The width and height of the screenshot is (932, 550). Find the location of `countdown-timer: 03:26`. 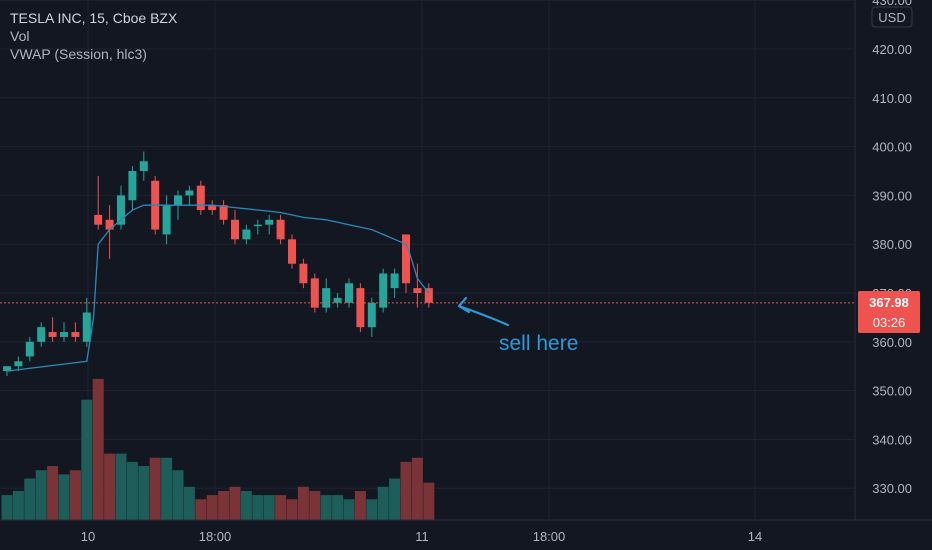

countdown-timer: 03:26 is located at coordinates (889, 322).